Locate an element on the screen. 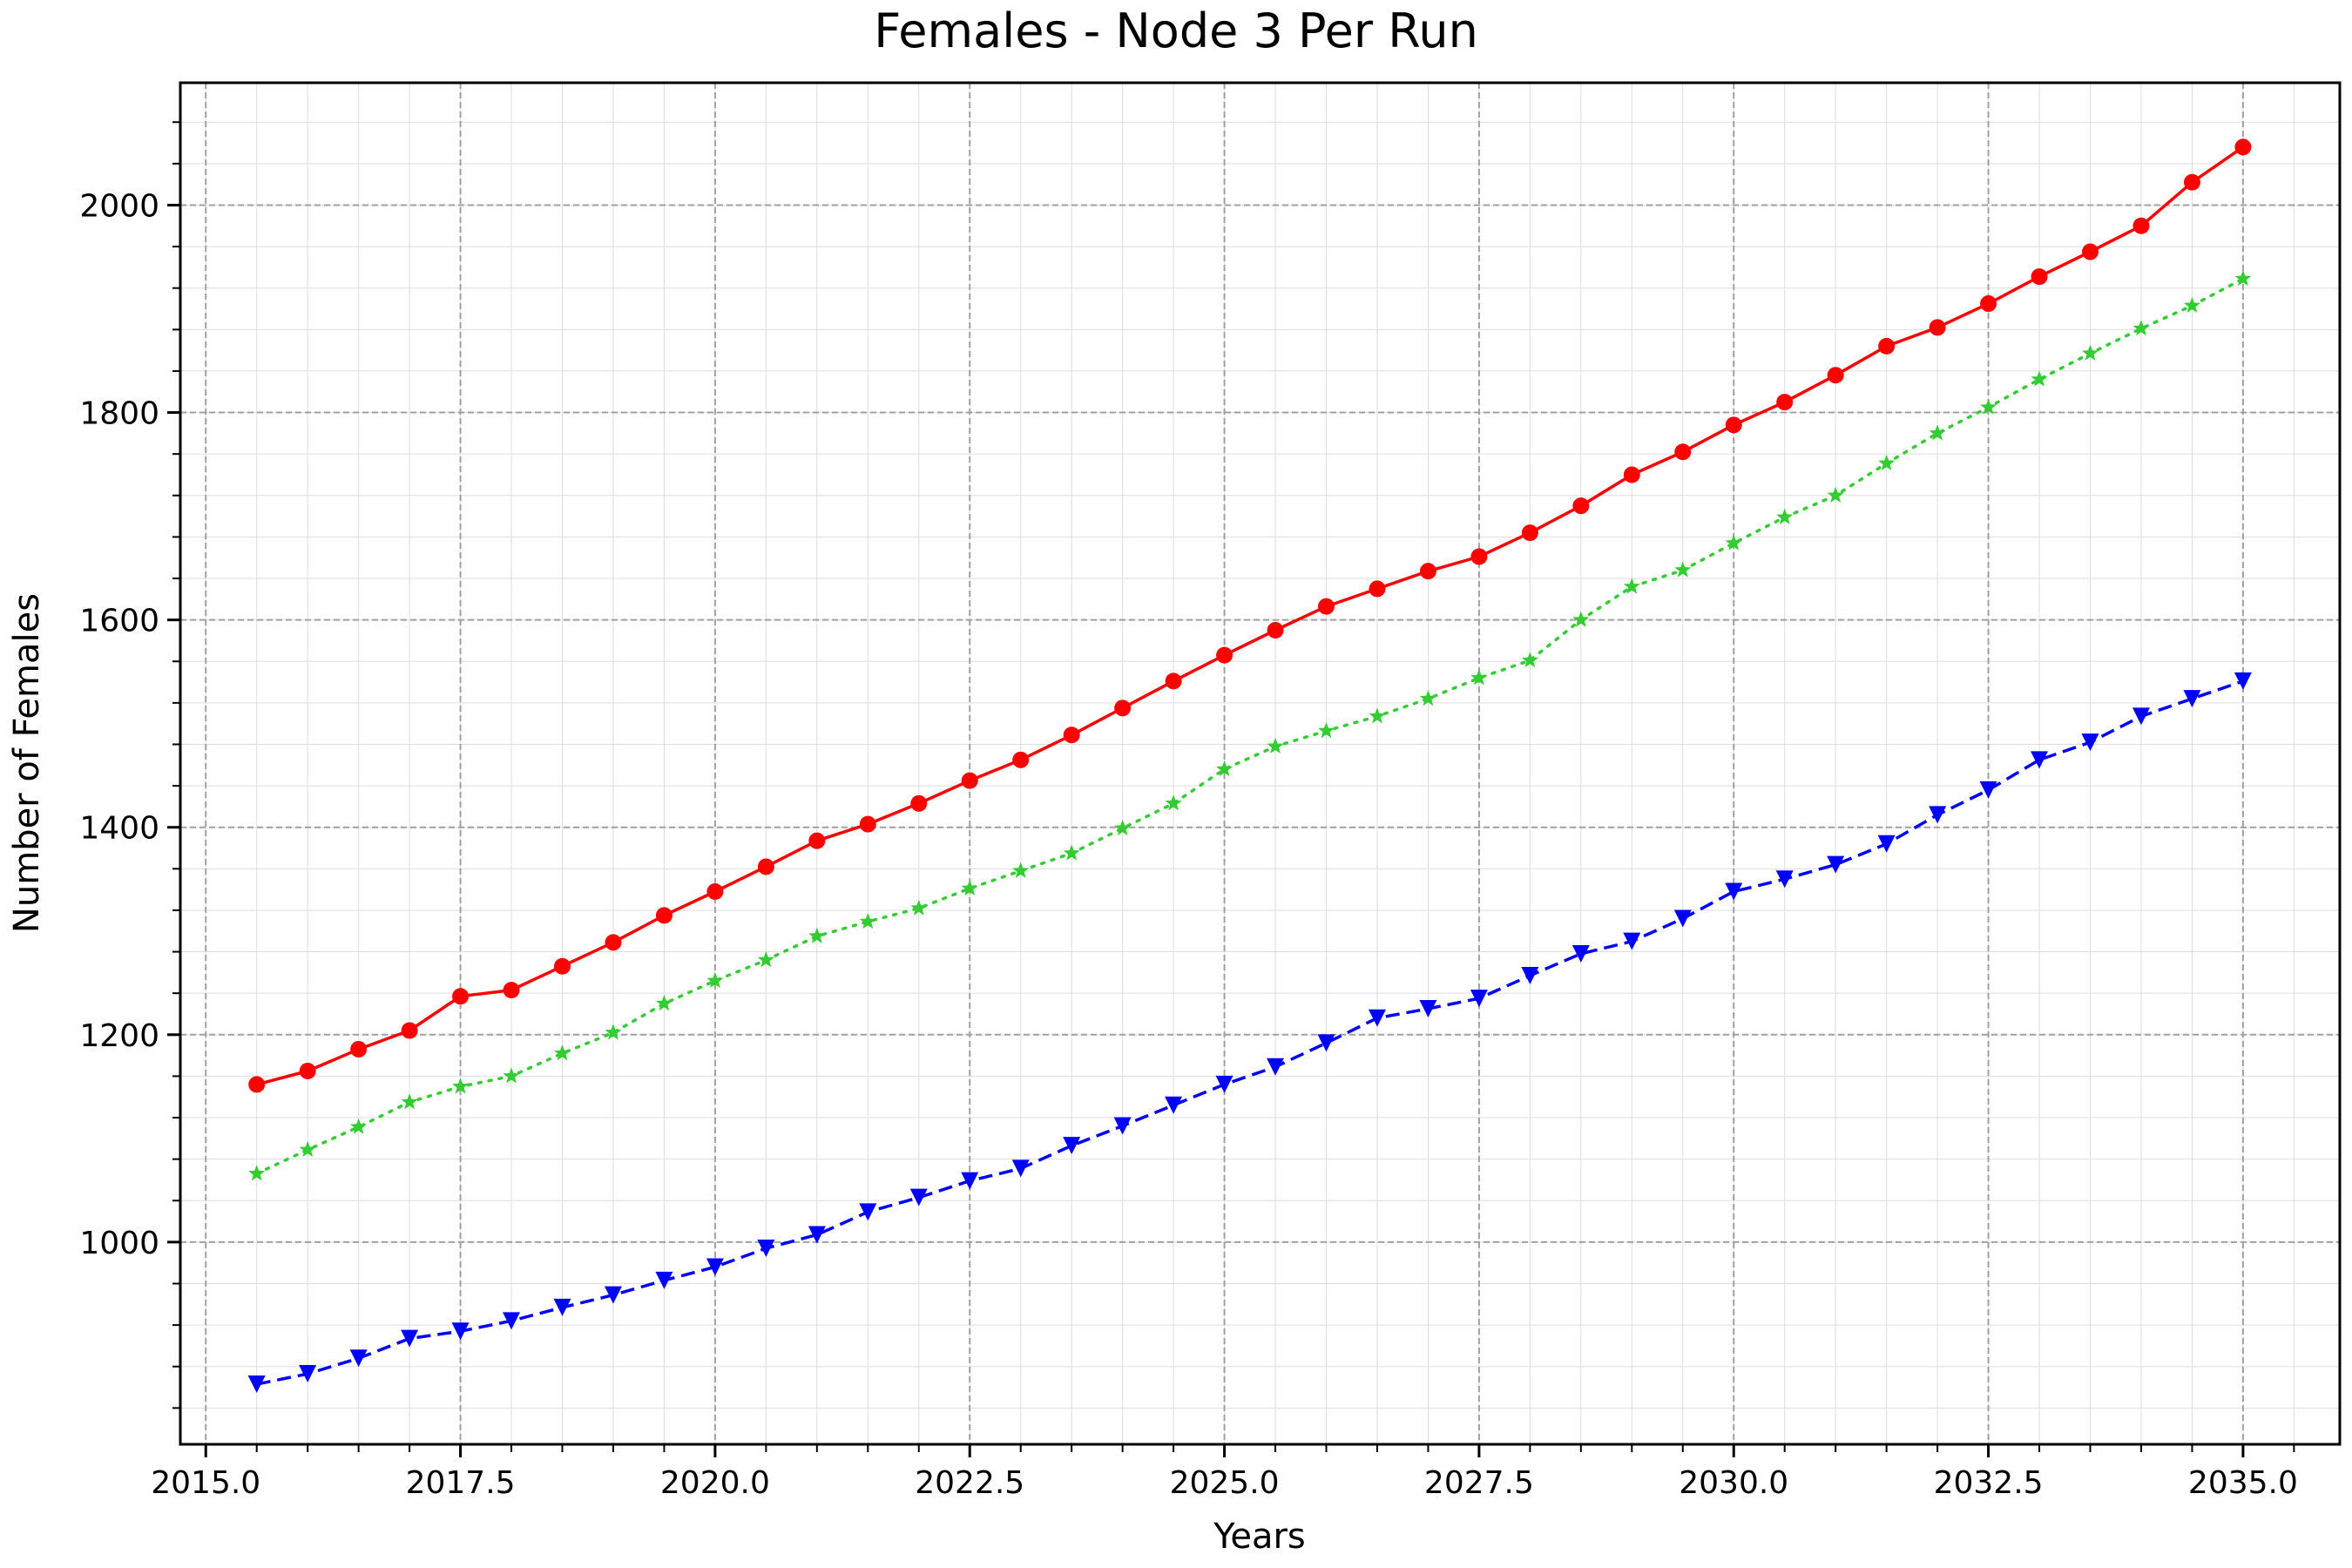 The height and width of the screenshot is (1568, 2352). x-tick-label: 2027.5 is located at coordinates (1479, 1483).